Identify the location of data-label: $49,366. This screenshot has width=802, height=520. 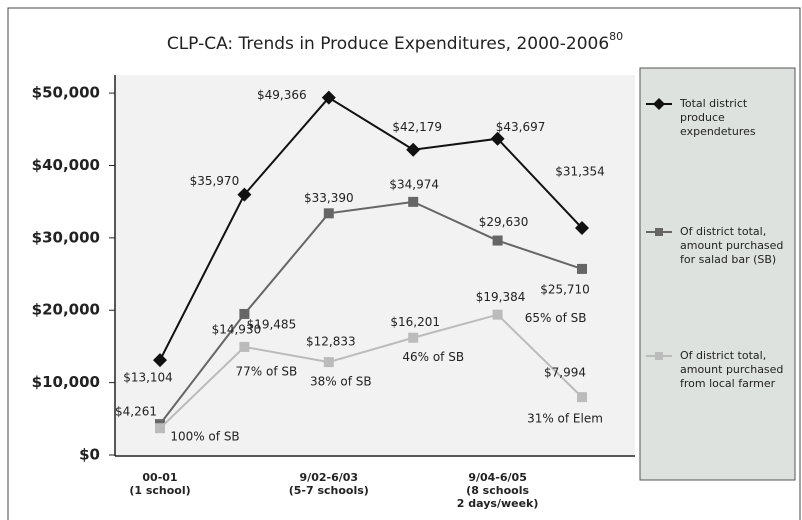
(282, 95).